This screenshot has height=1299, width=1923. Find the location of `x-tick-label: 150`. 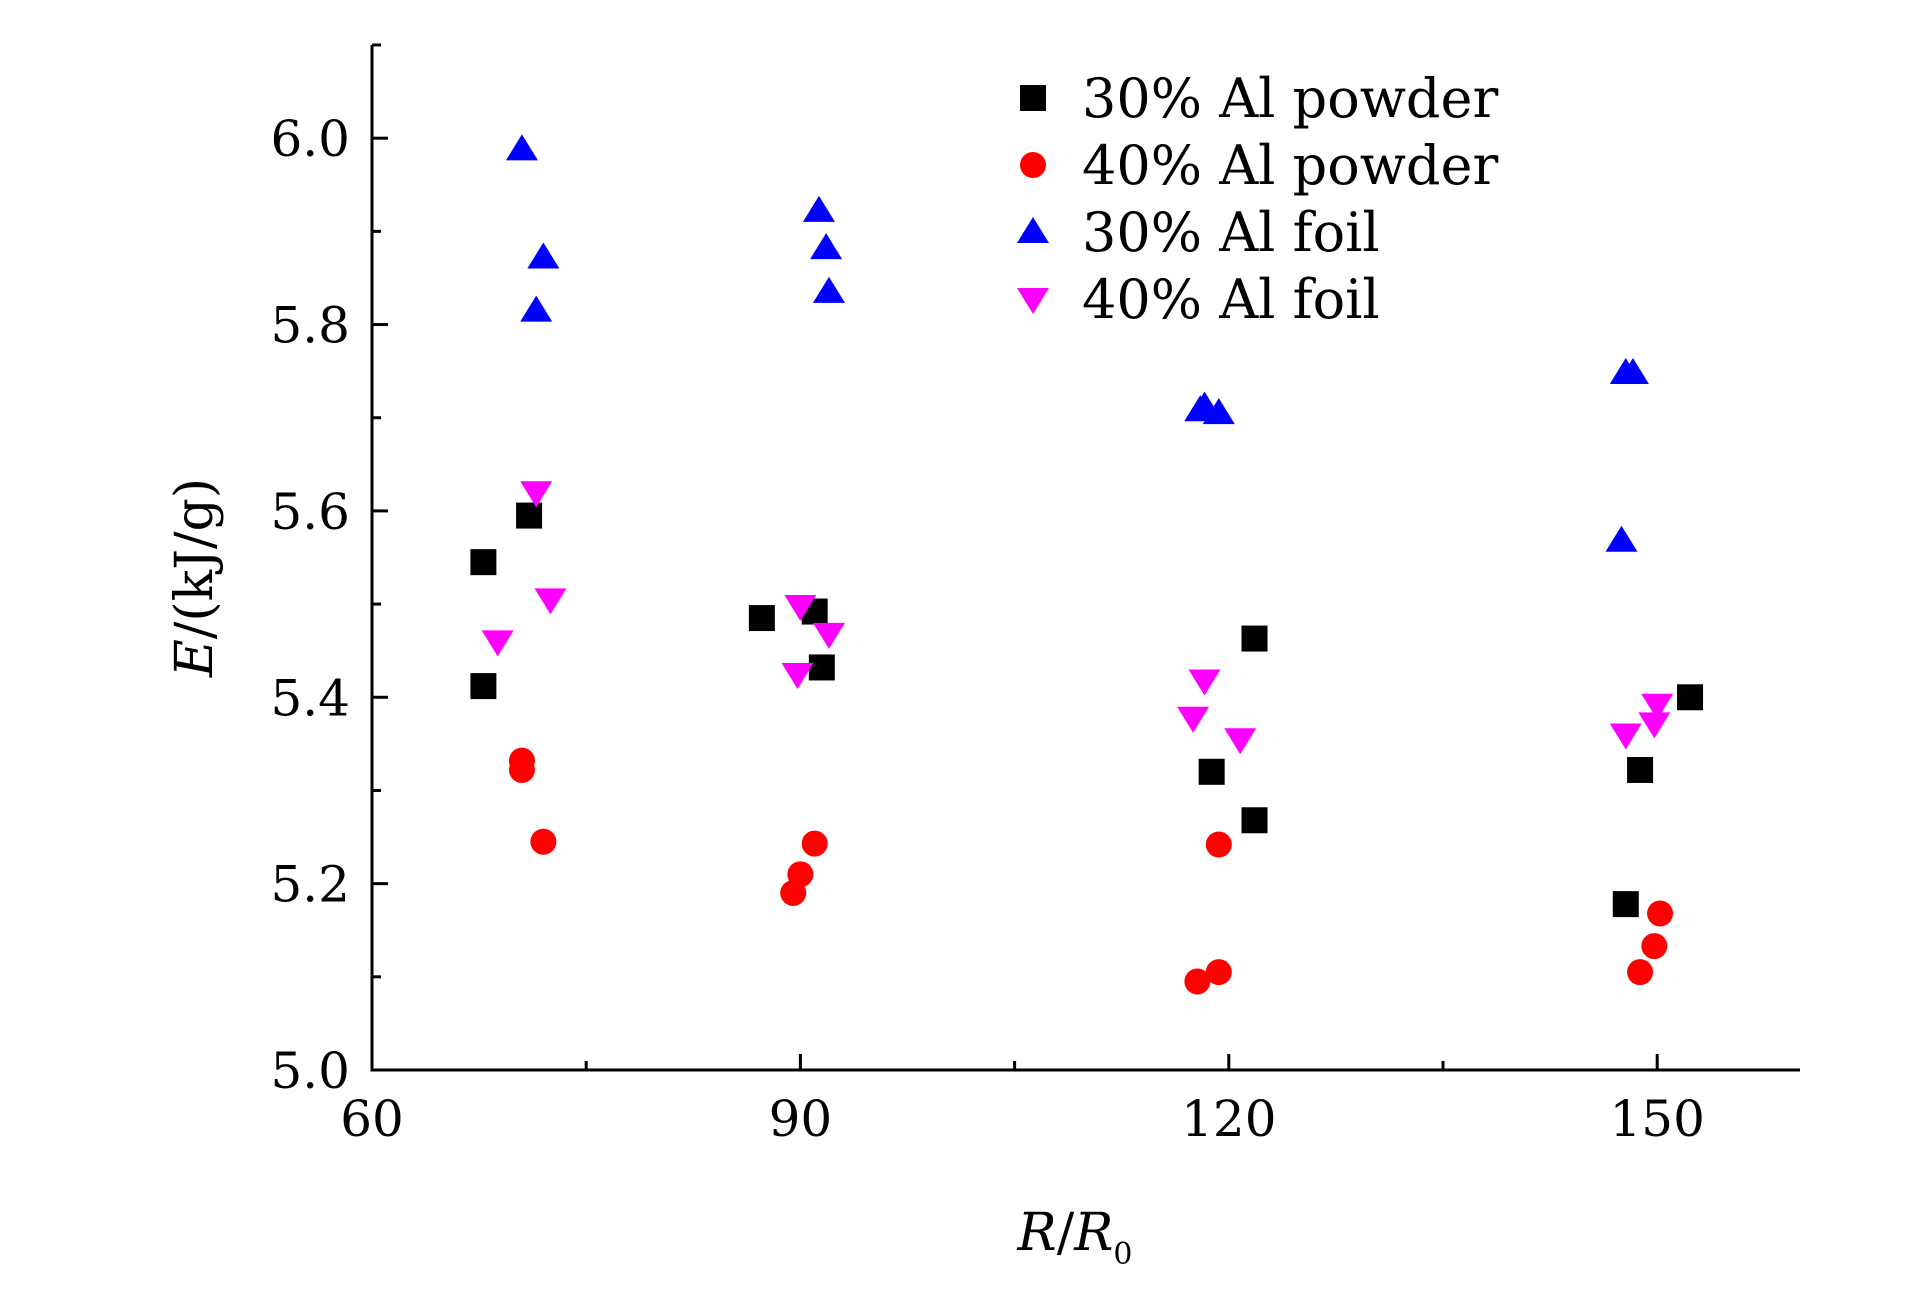

x-tick-label: 150 is located at coordinates (1656, 1119).